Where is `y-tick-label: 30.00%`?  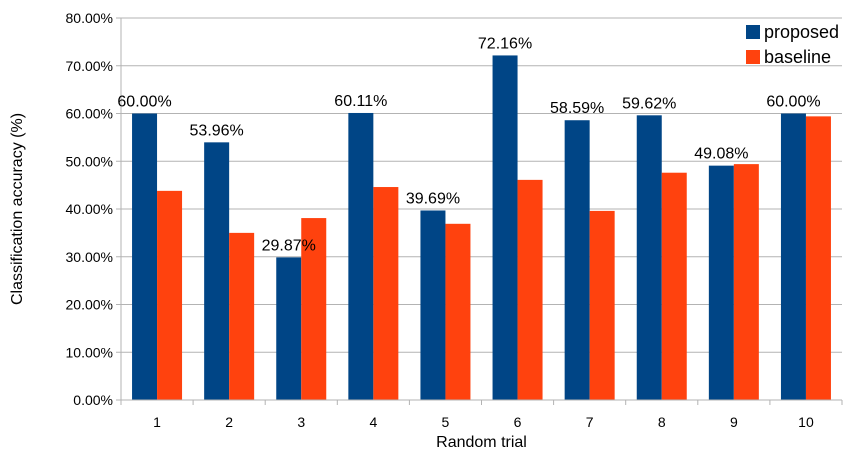 y-tick-label: 30.00% is located at coordinates (89, 257).